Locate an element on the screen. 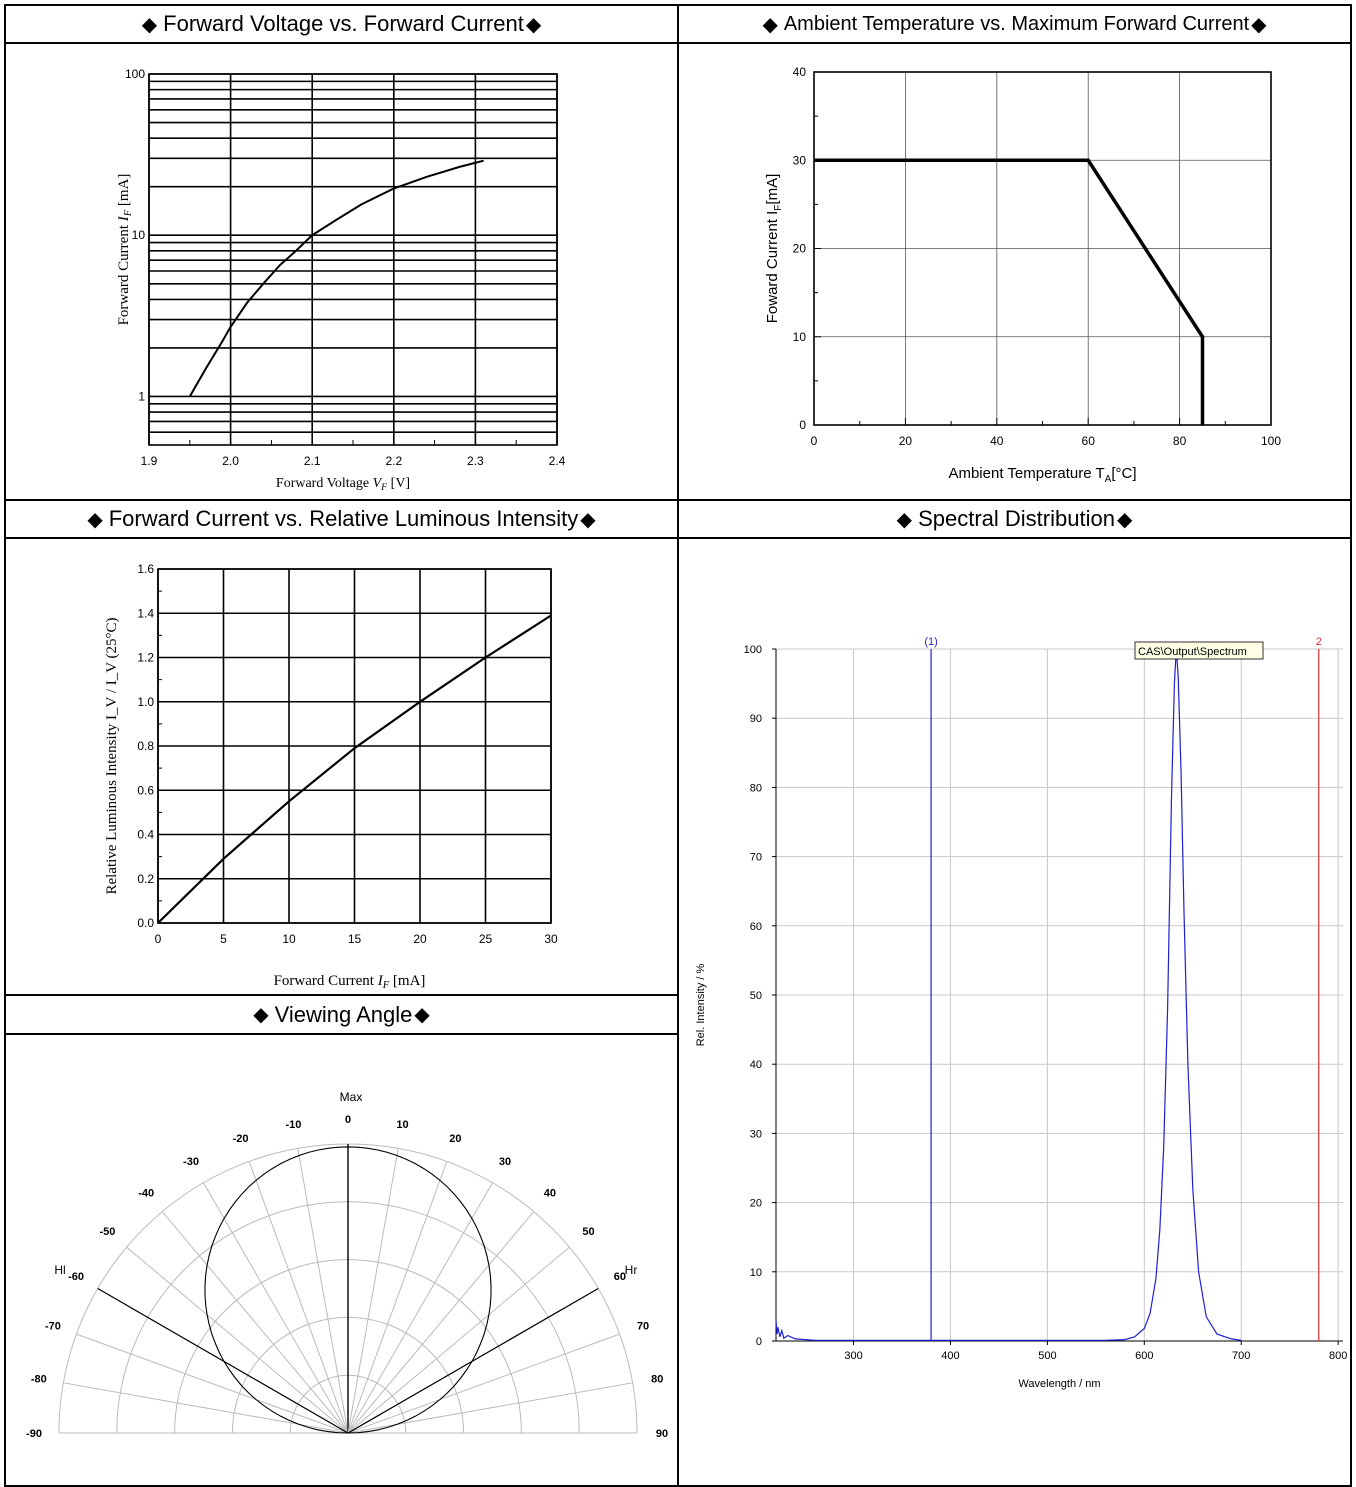  y-tick-label: 1.2 is located at coordinates (145, 658).